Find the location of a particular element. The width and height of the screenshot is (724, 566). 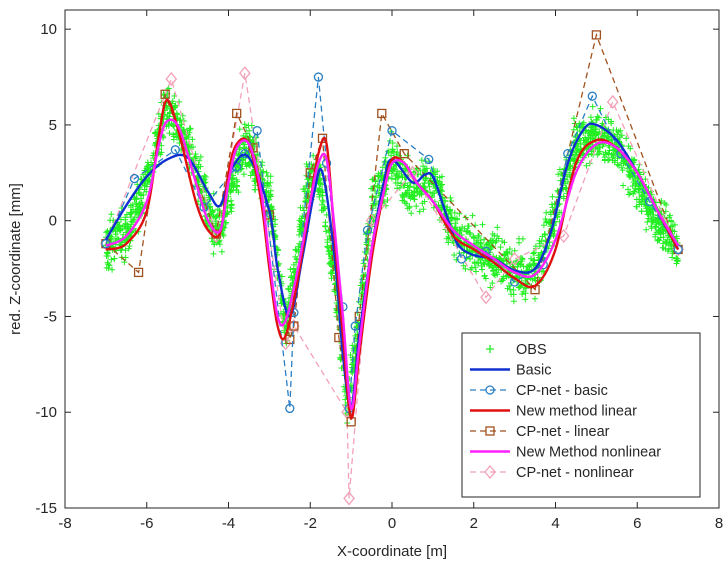

legend-entry-obs: OBS is located at coordinates (516, 350).